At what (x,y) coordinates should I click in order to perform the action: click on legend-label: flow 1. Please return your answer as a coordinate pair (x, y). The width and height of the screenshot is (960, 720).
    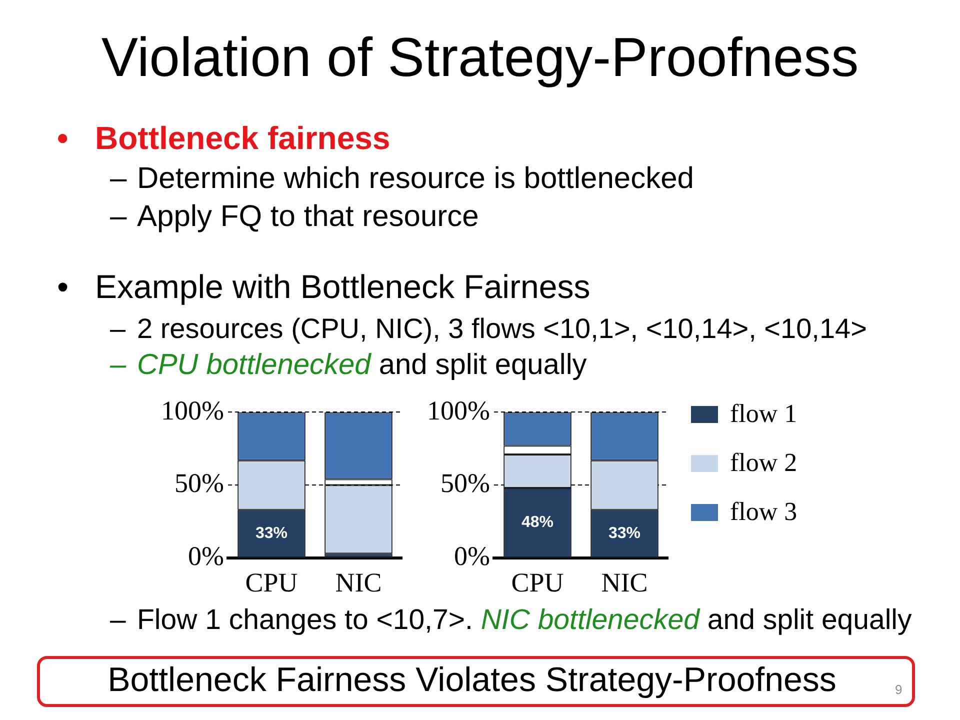
    Looking at the image, I should click on (764, 414).